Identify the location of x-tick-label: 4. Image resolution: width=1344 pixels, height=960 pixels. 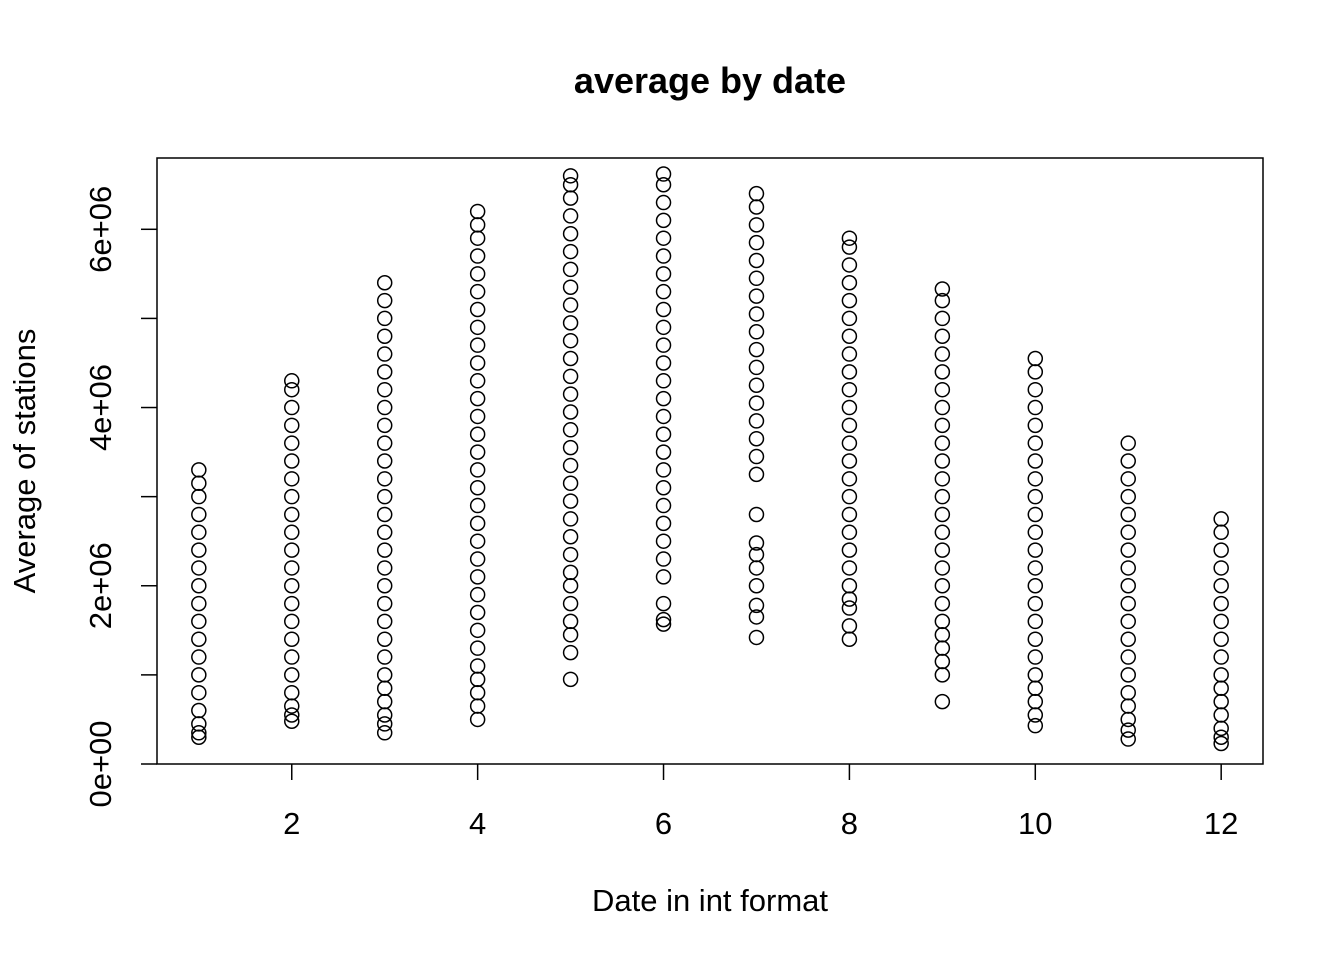
(477, 823).